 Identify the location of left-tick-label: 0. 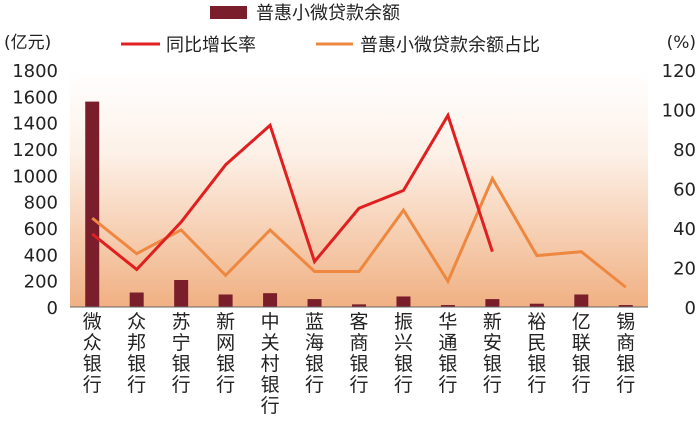
(52, 308).